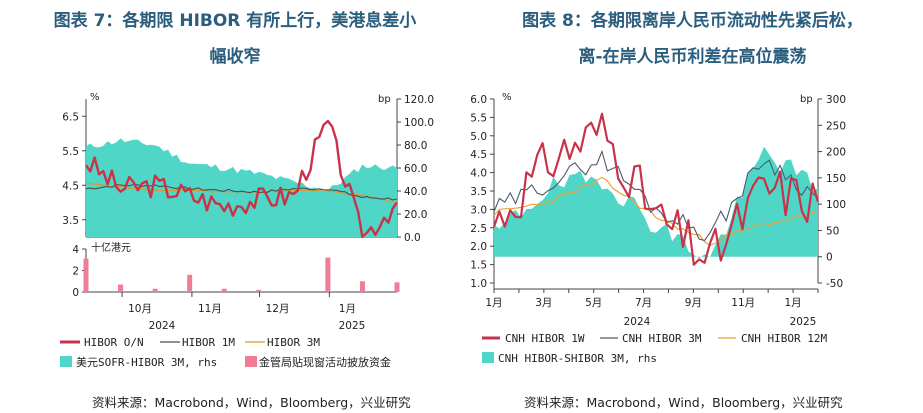 This screenshot has height=413, width=923. Describe the element at coordinates (95, 97) in the screenshot. I see `chart-7-left-unit: %` at that location.